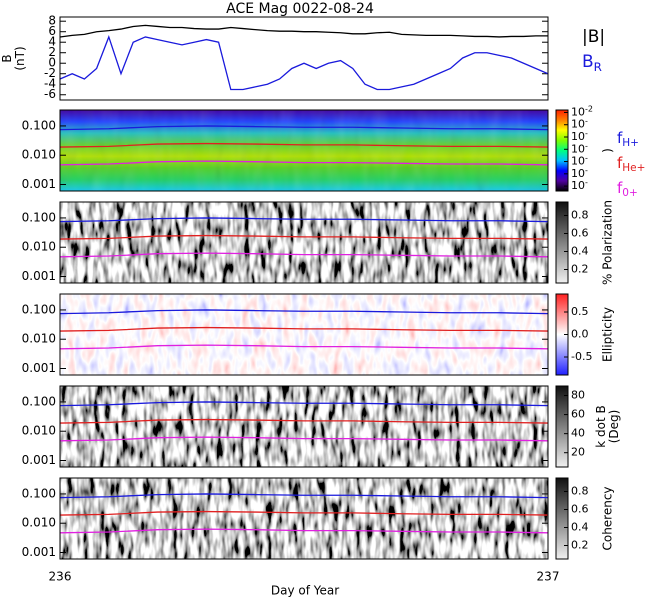  What do you see at coordinates (608, 334) in the screenshot?
I see `axis-label: Ellipticity` at bounding box center [608, 334].